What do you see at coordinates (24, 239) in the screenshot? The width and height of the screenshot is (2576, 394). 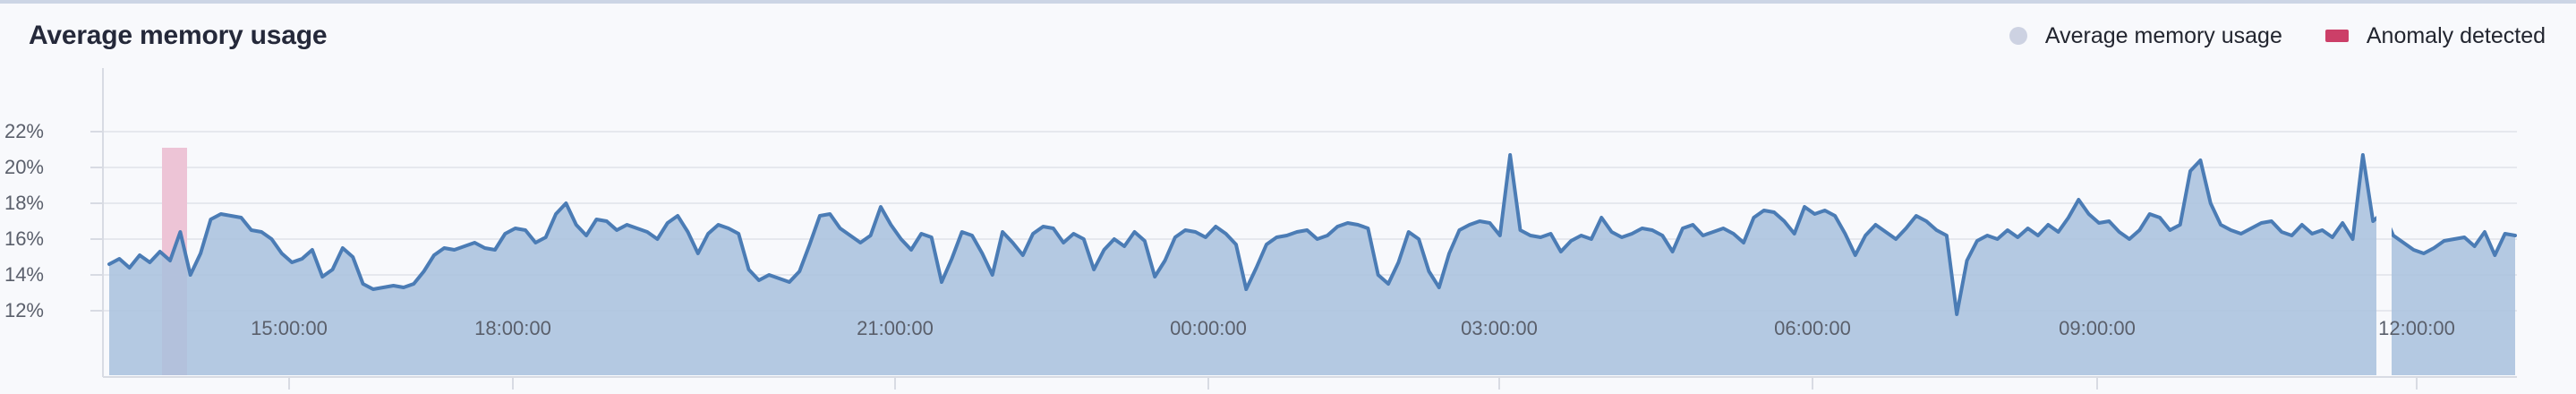 I see `y-tick-label: 16%` at bounding box center [24, 239].